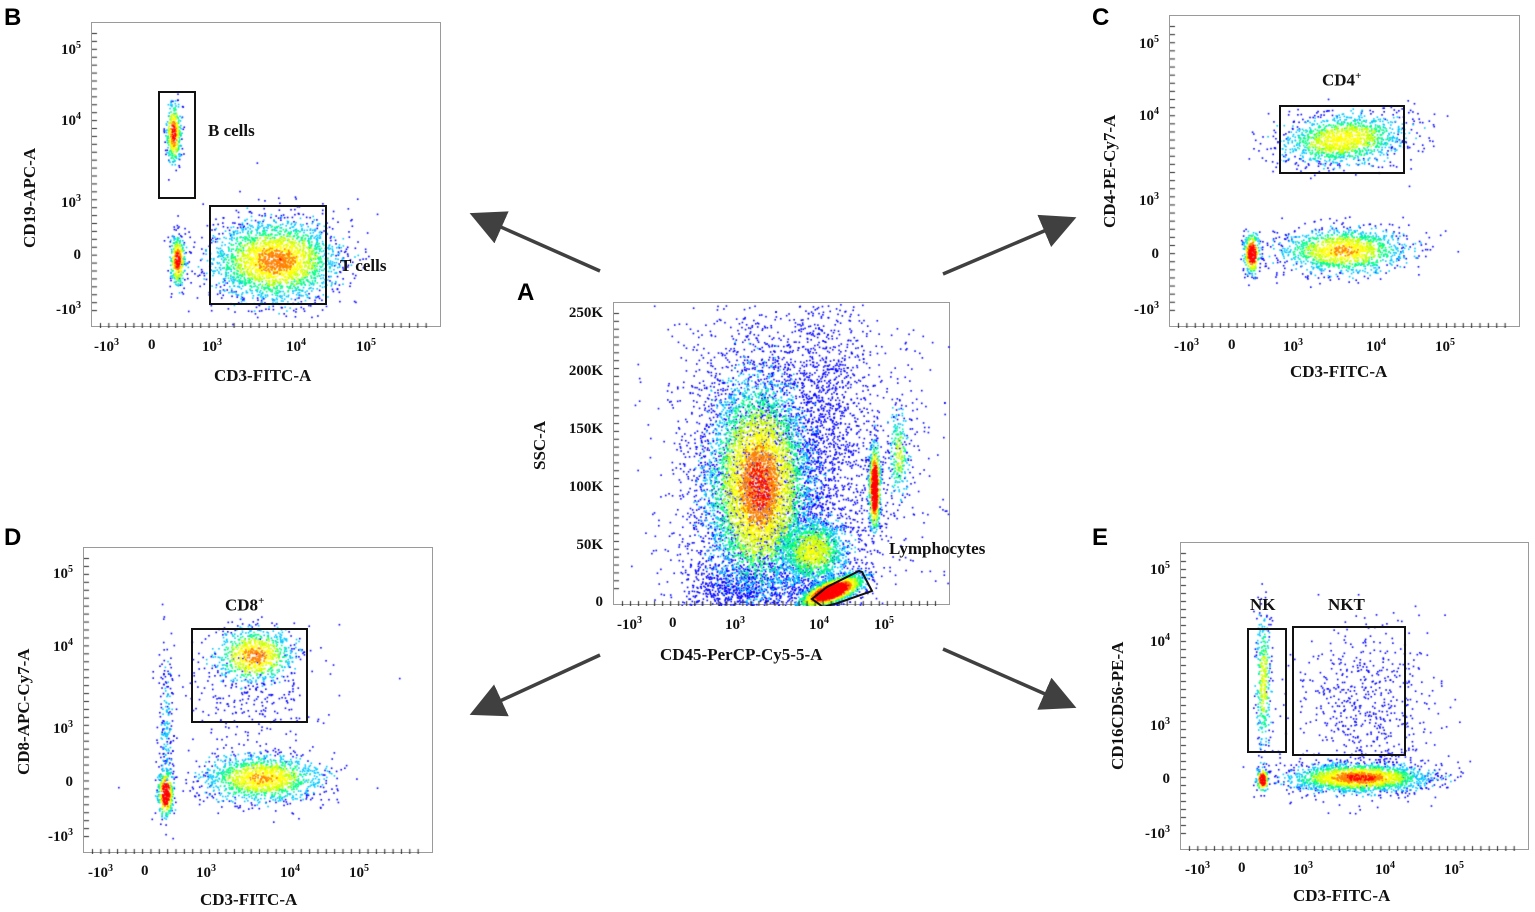 This screenshot has height=912, width=1535. I want to click on arrow-to-e-icon, so click(1009, 678).